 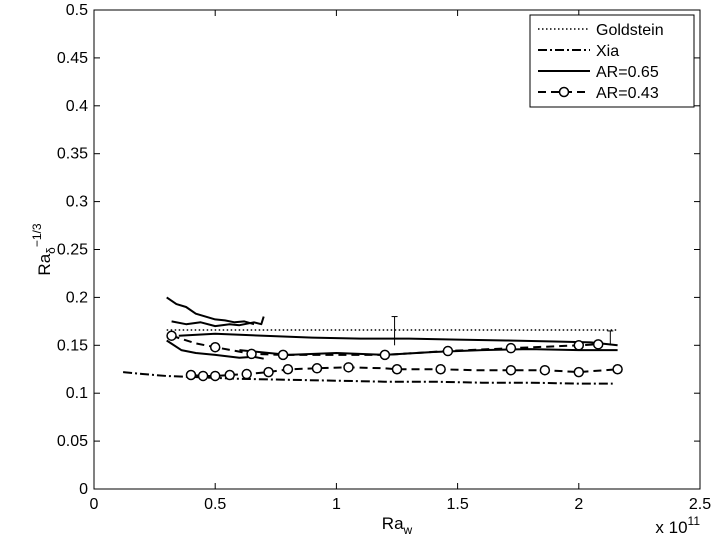 What do you see at coordinates (94, 504) in the screenshot?
I see `x-tick-label: 0` at bounding box center [94, 504].